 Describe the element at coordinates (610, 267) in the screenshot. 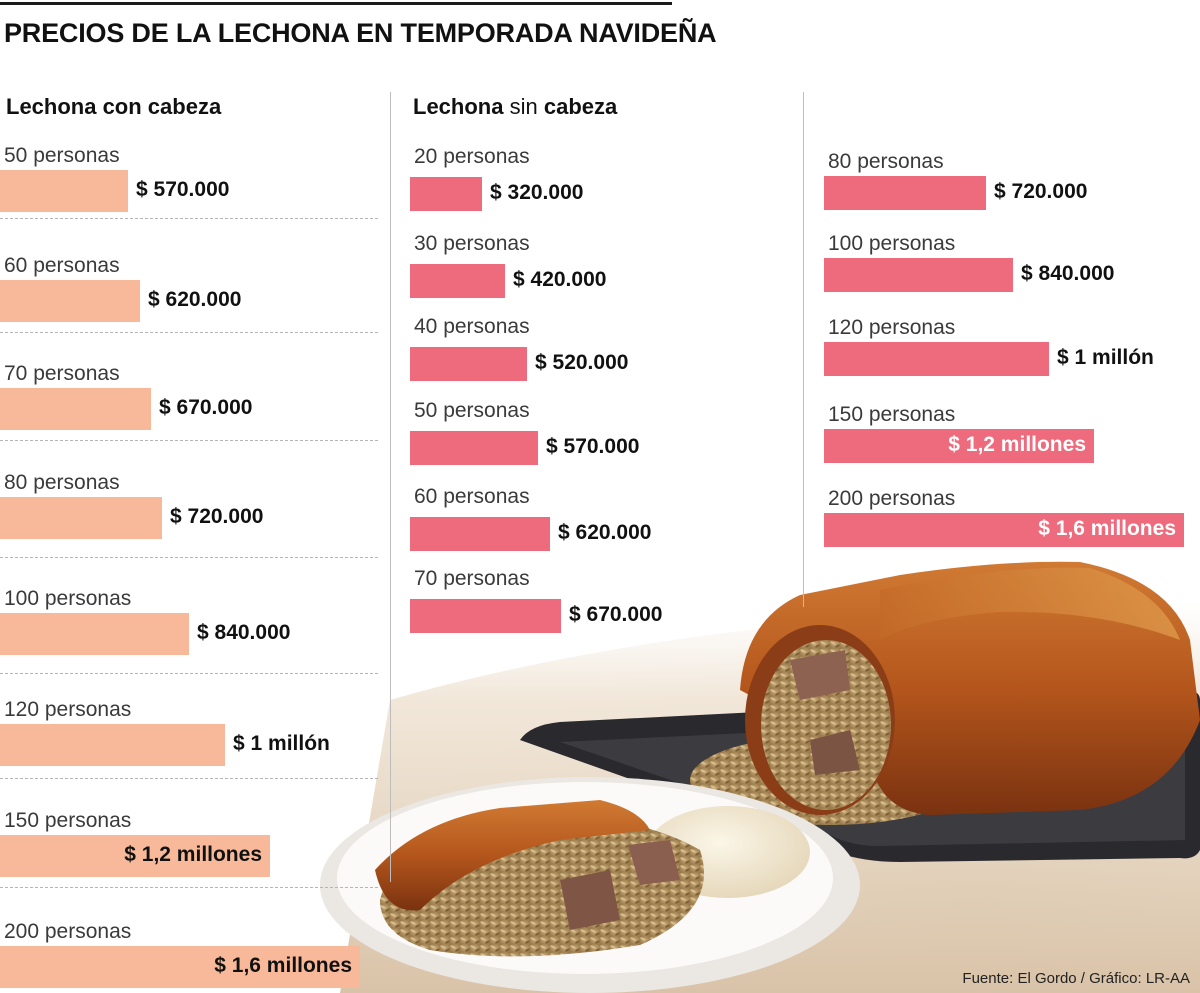

I see `bar-row: 30 personas $ 420.000` at that location.